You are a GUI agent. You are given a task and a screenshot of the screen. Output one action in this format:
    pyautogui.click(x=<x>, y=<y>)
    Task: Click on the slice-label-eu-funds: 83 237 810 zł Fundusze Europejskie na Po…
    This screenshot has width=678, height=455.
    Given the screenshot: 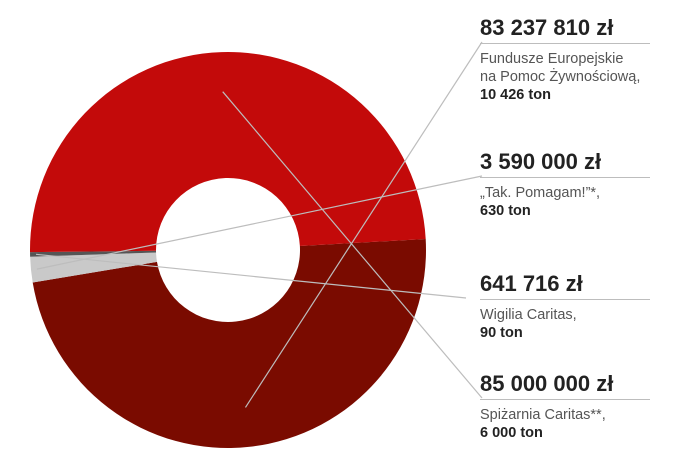 What is the action you would take?
    pyautogui.click(x=577, y=59)
    